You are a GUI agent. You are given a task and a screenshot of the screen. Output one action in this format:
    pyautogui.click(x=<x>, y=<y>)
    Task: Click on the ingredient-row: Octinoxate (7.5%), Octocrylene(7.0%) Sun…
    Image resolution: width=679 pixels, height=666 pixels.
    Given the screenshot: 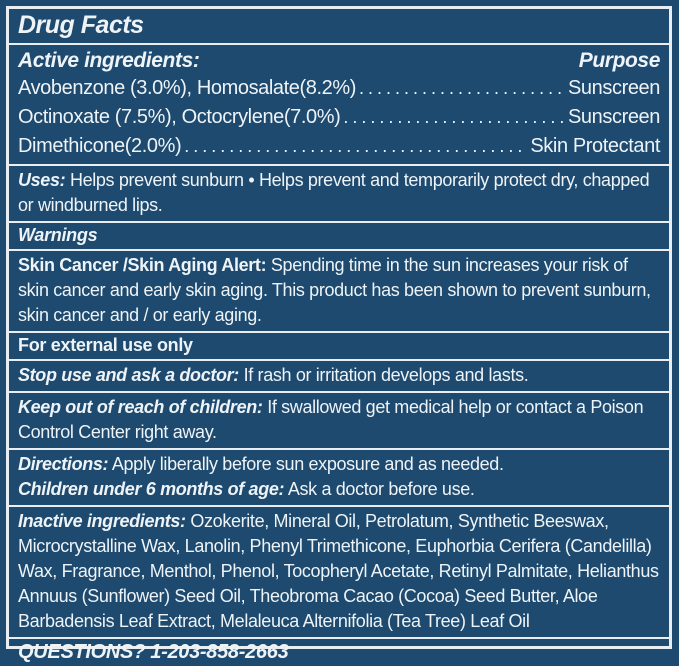 What is the action you would take?
    pyautogui.click(x=339, y=117)
    